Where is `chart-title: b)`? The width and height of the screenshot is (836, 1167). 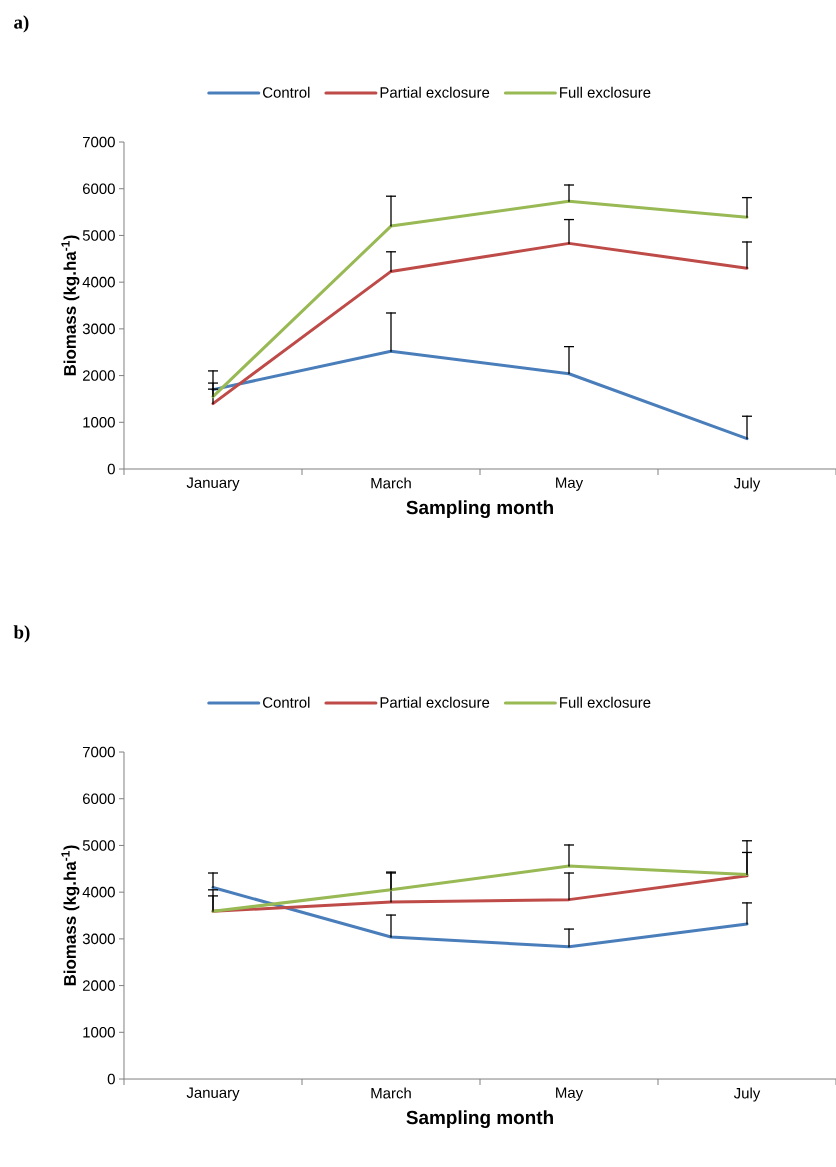 chart-title: b) is located at coordinates (21, 634).